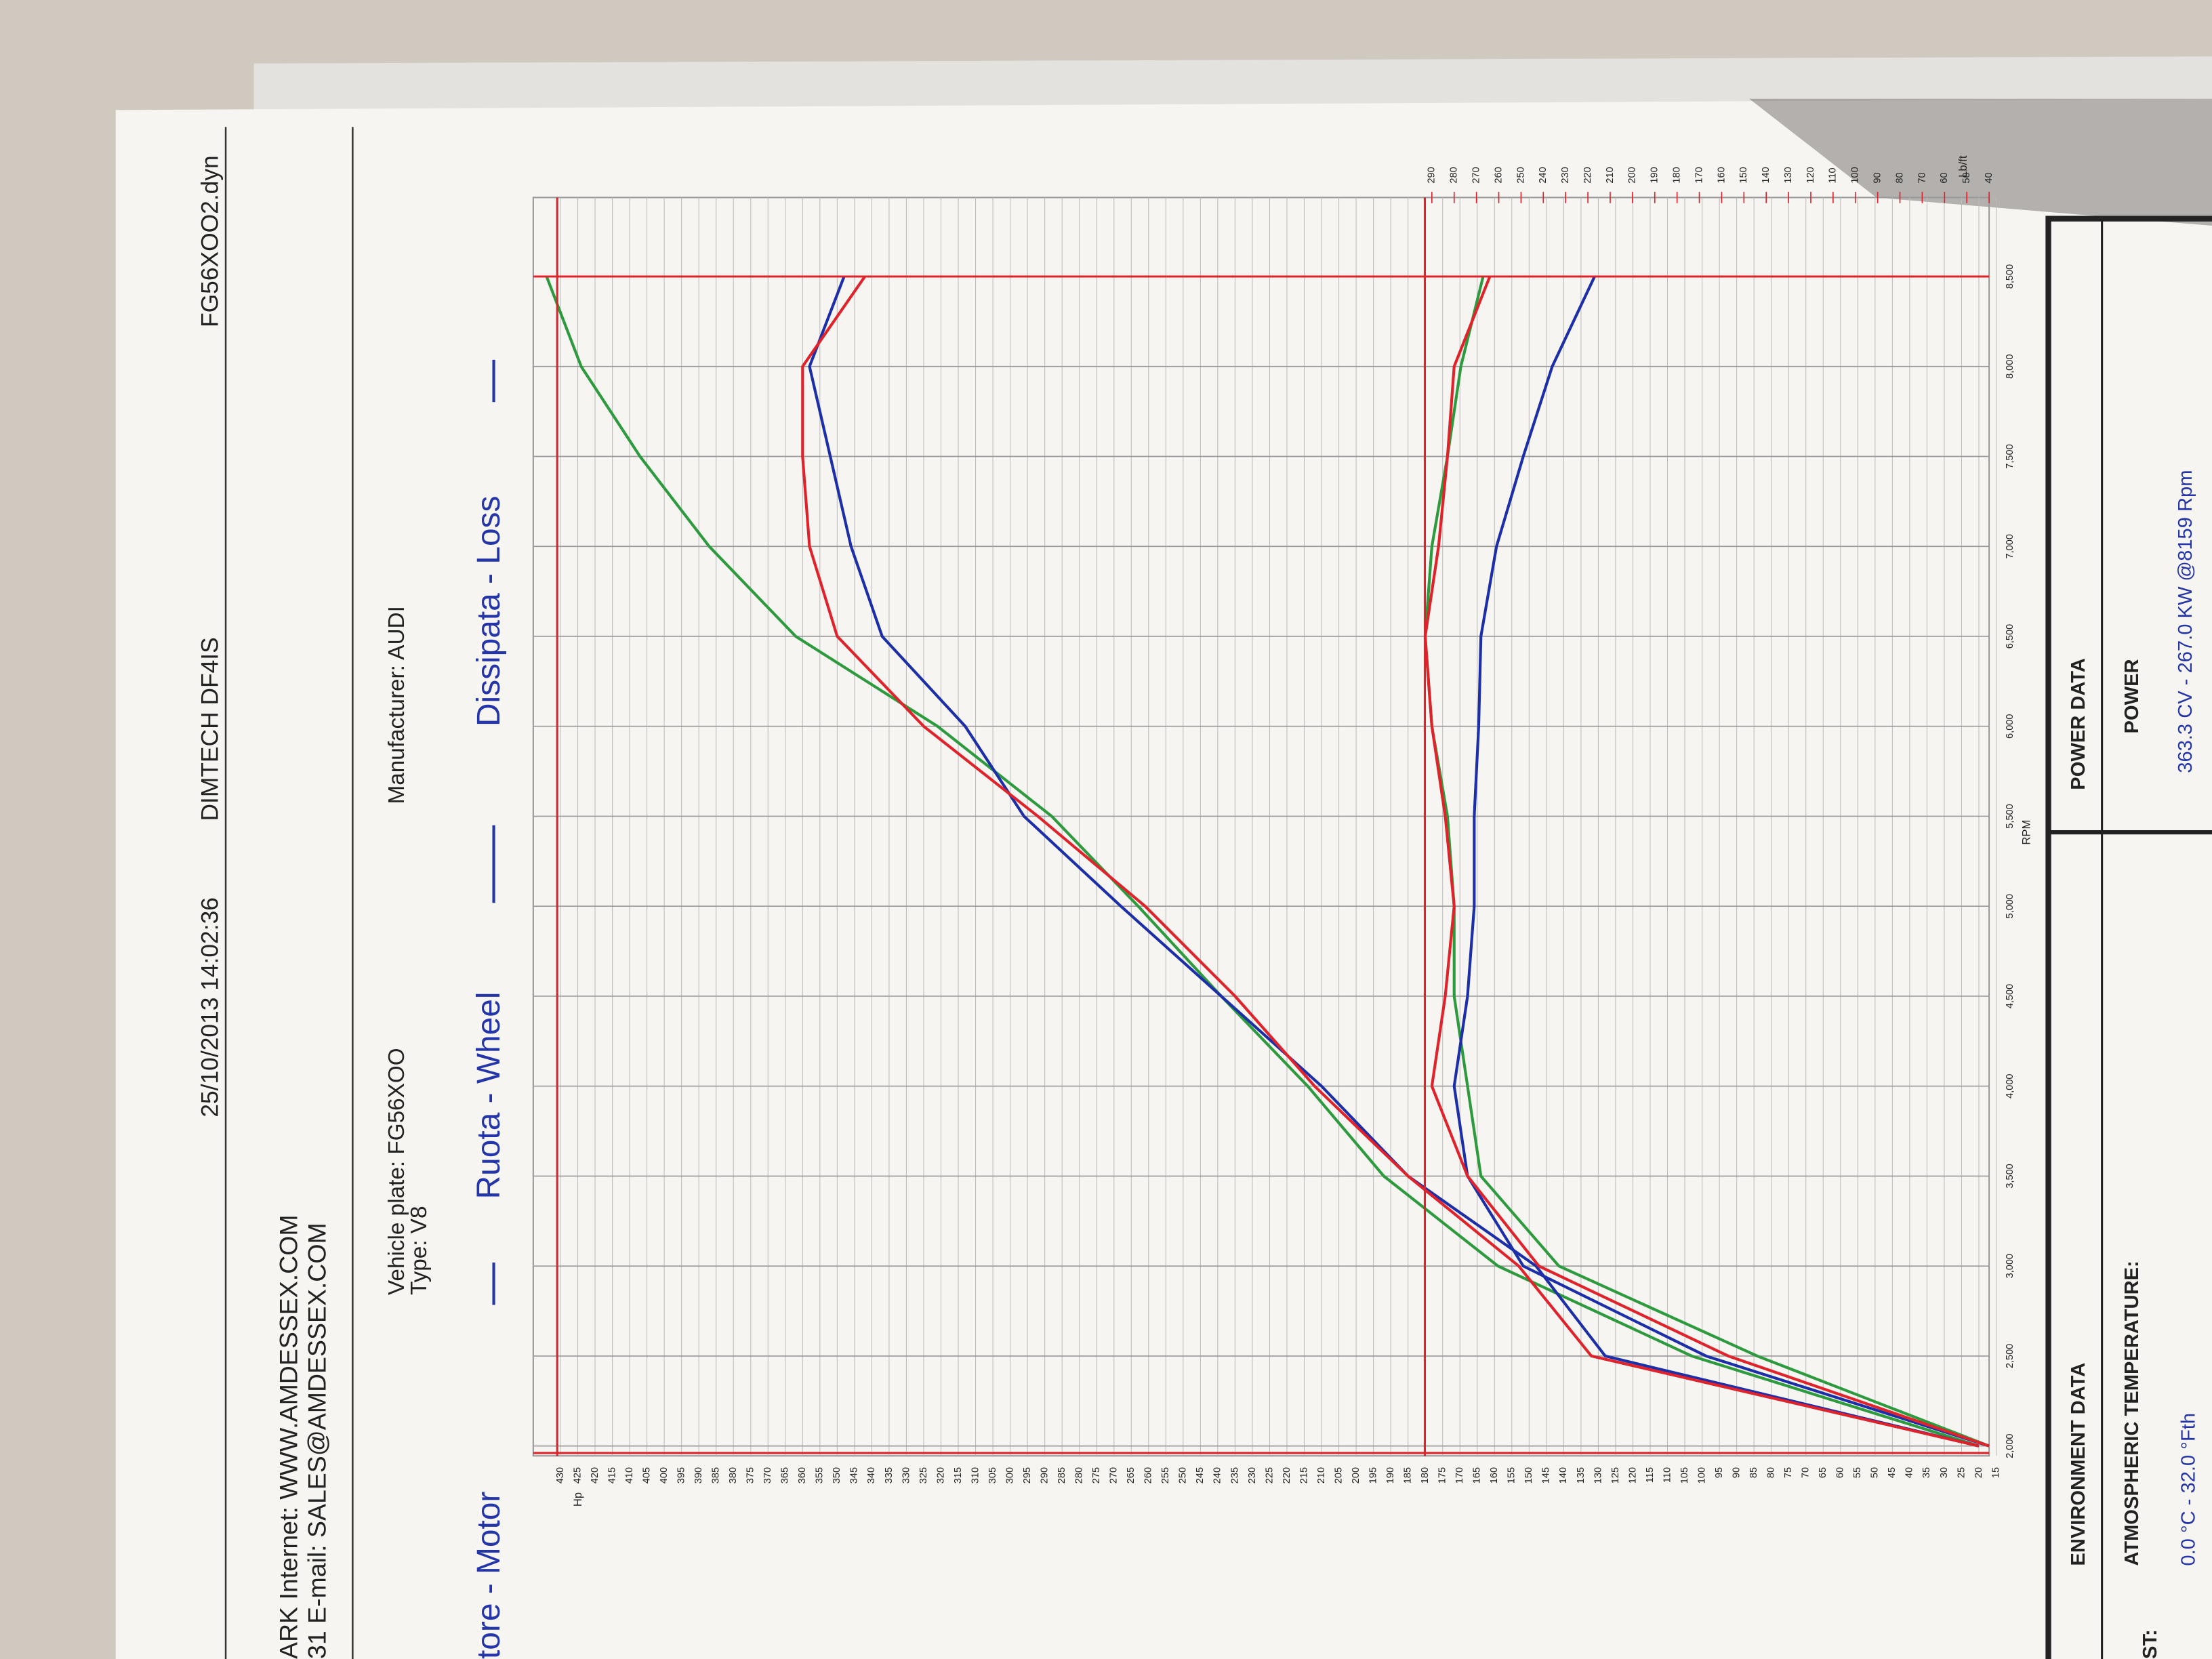 This screenshot has height=1659, width=2212. What do you see at coordinates (1771, 1472) in the screenshot?
I see `y-tick-label: 80` at bounding box center [1771, 1472].